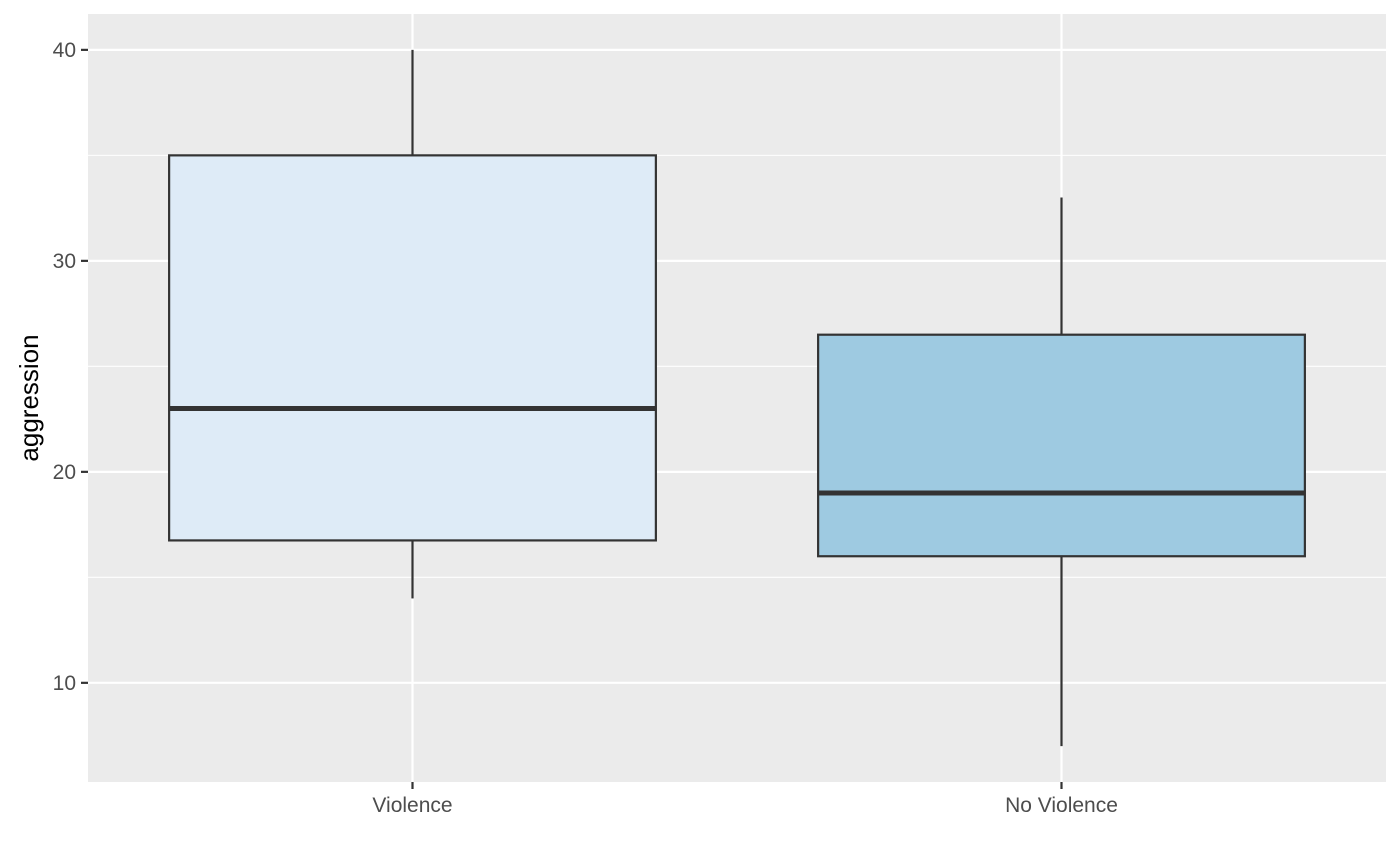  What do you see at coordinates (64, 261) in the screenshot?
I see `y-tick-label: 30` at bounding box center [64, 261].